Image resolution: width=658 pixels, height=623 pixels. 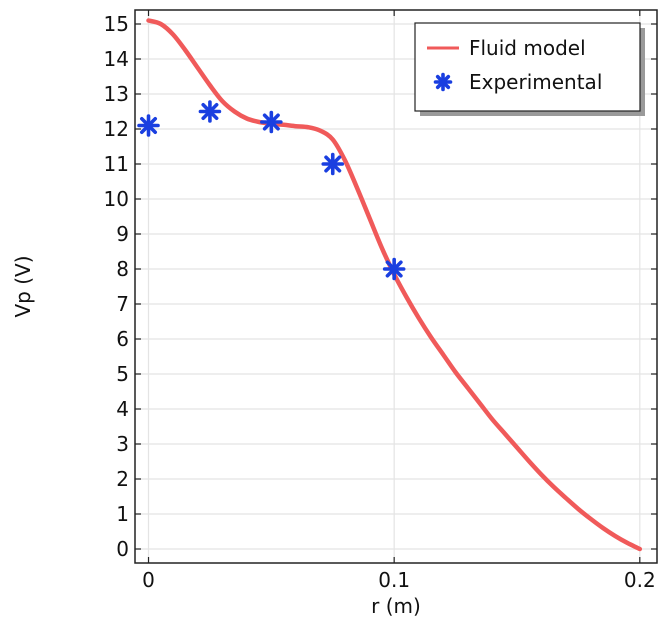 What do you see at coordinates (122, 269) in the screenshot?
I see `y-tick-label: 8` at bounding box center [122, 269].